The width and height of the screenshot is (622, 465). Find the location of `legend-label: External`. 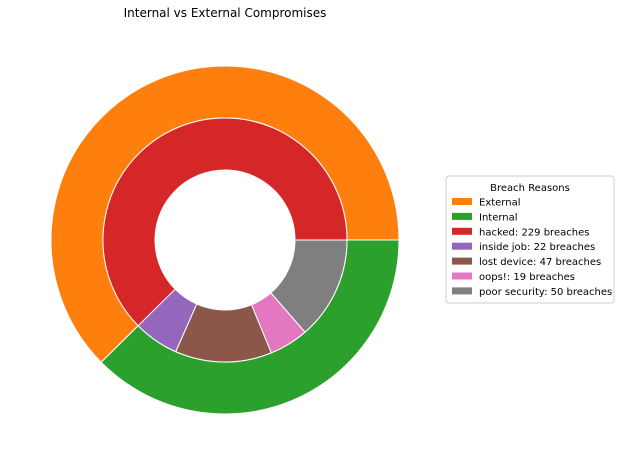

legend-label: External is located at coordinates (500, 203).